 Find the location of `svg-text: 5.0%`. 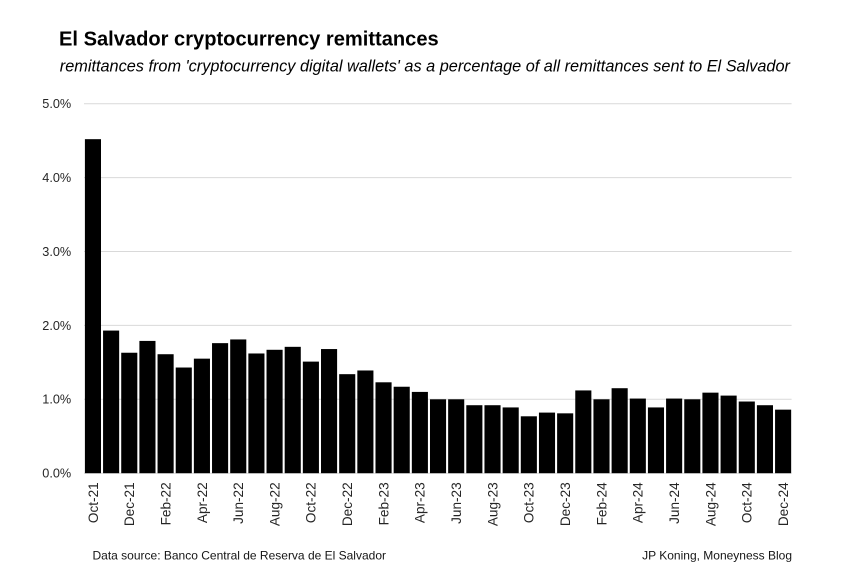

svg-text: 5.0% is located at coordinates (56, 104).